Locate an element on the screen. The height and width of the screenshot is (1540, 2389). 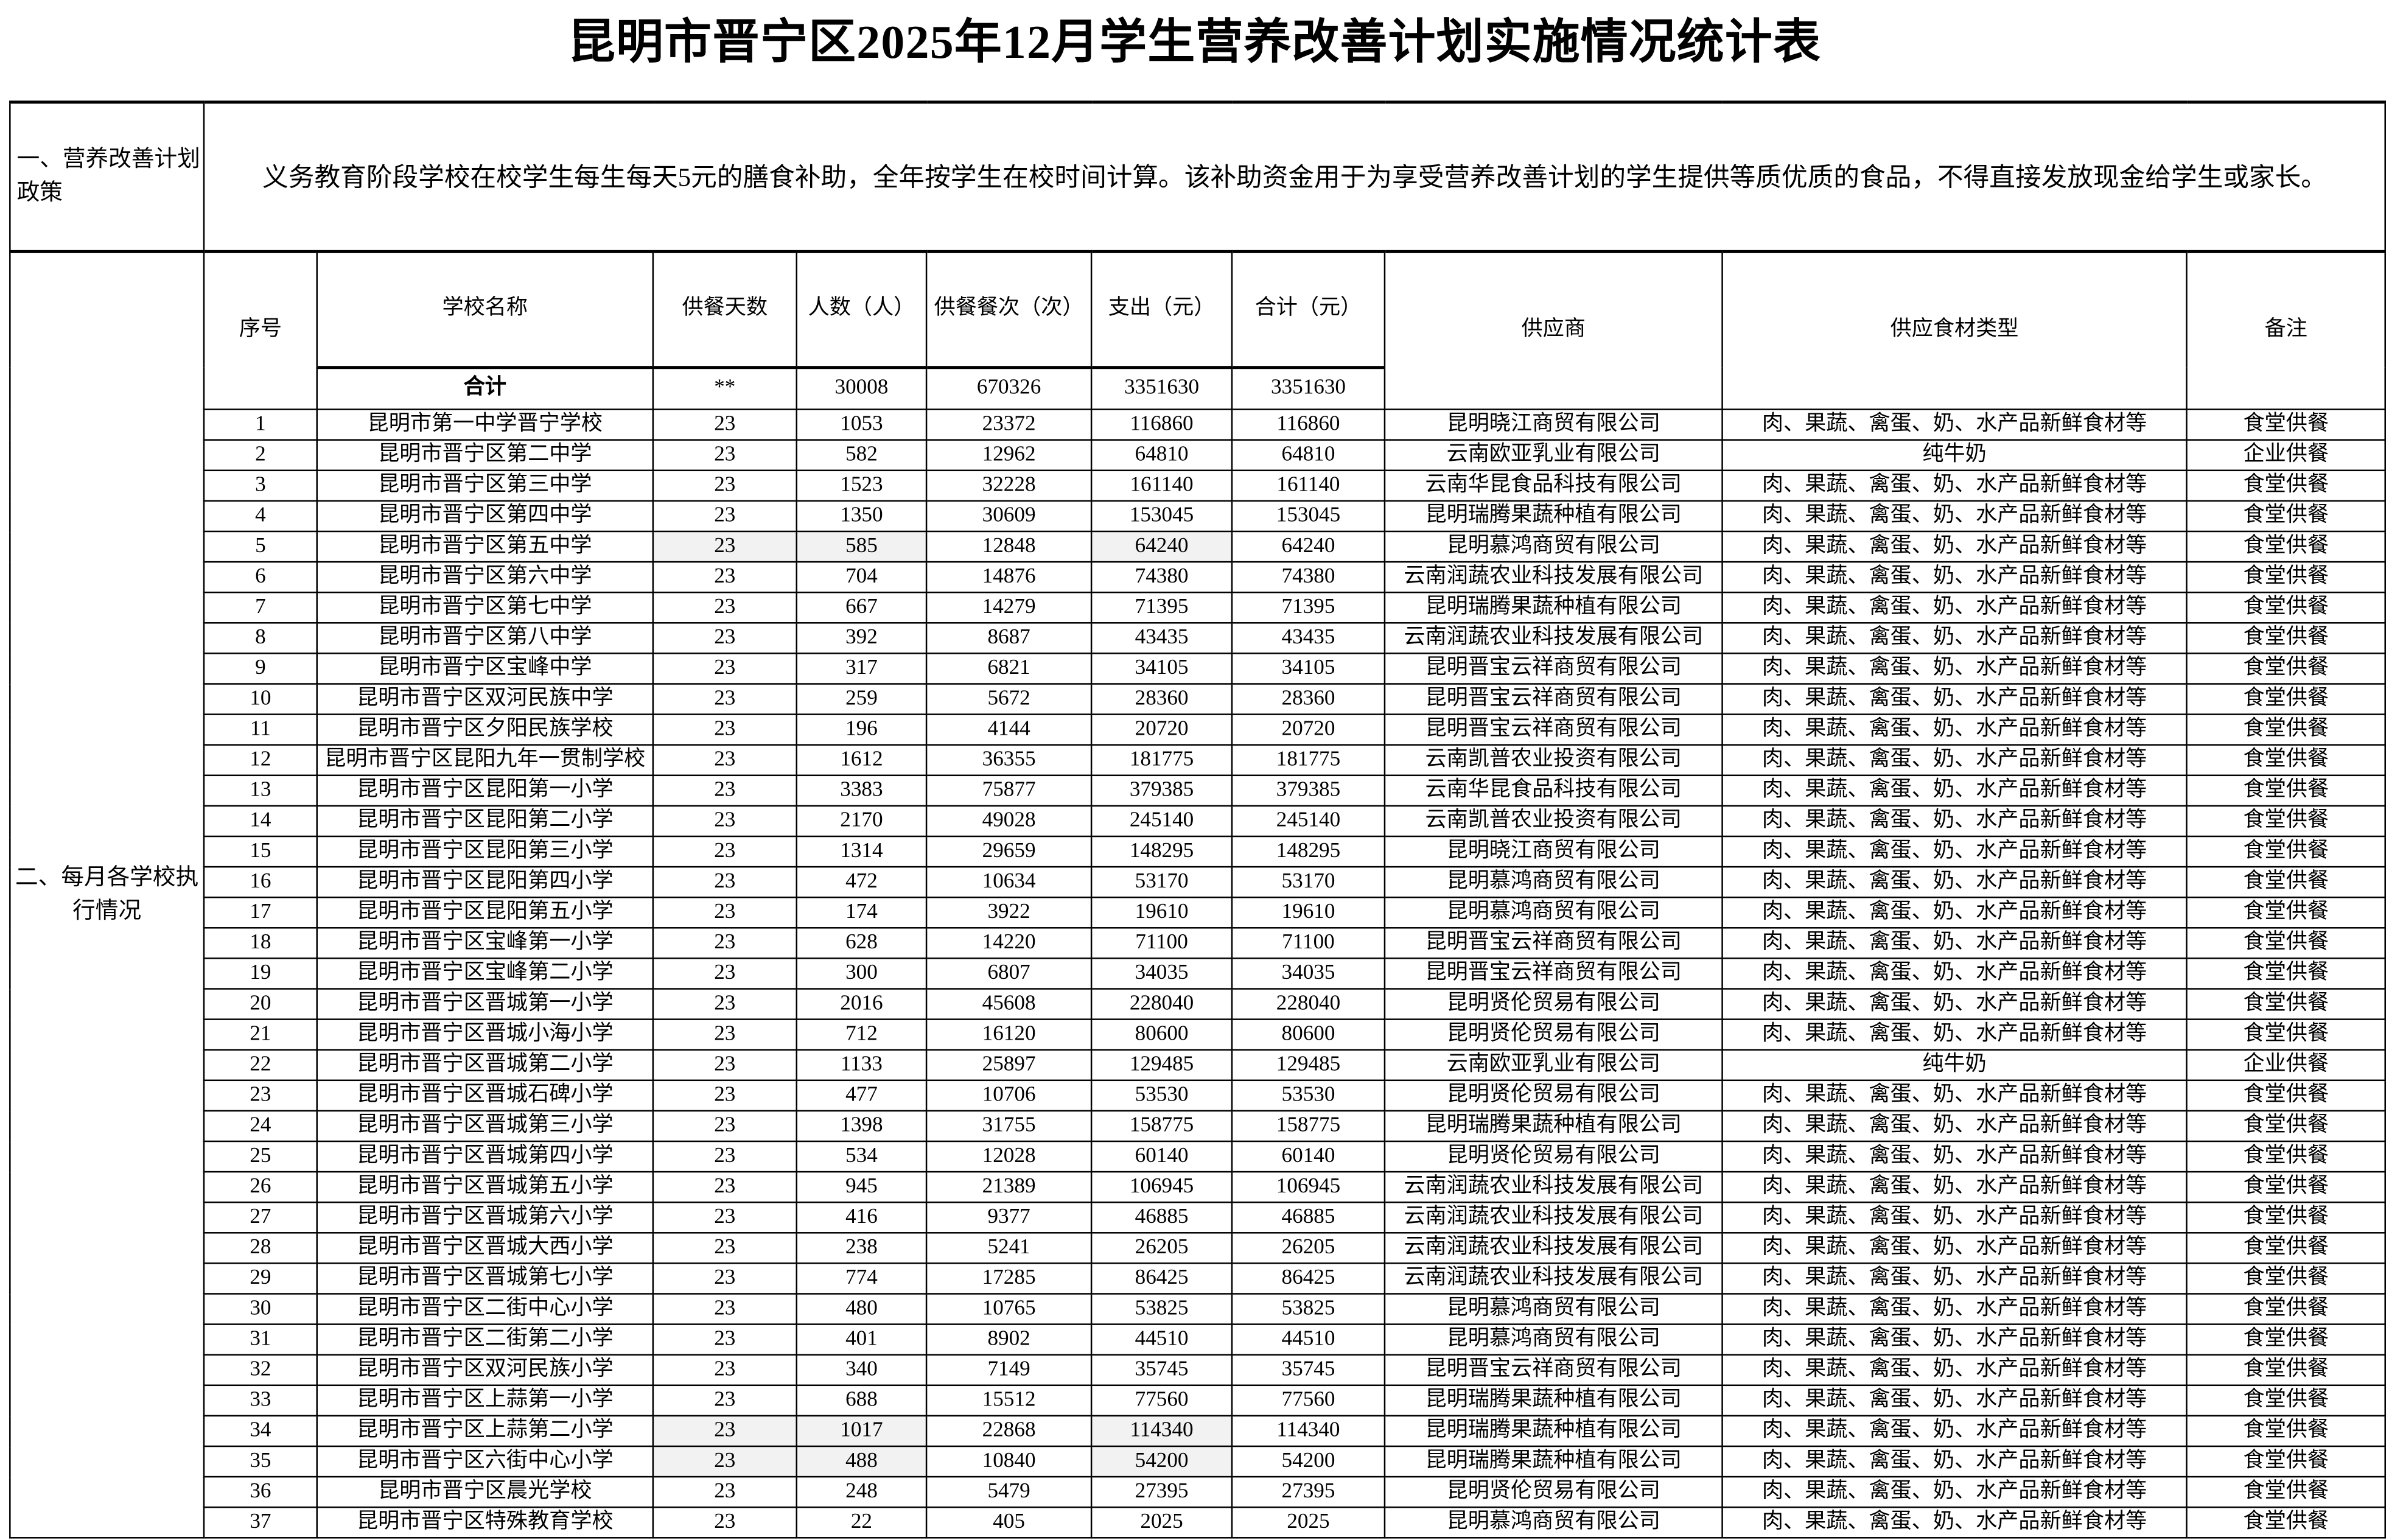
school-name-cell: 昆明市晋宁区第七中学 is located at coordinates (485, 607).